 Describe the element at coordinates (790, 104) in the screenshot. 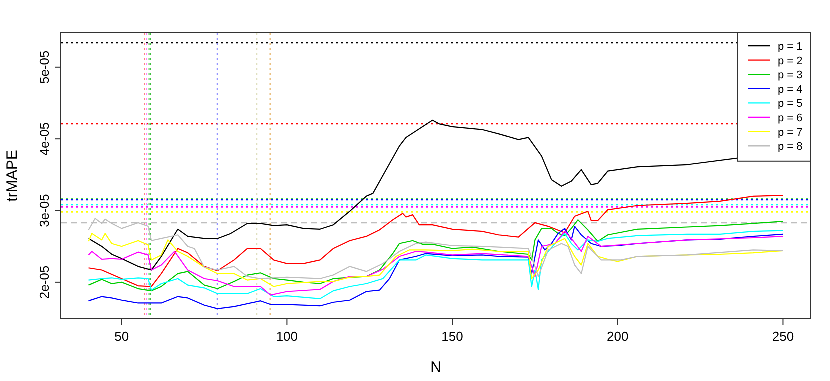

I see `legend-label: p = 5` at that location.